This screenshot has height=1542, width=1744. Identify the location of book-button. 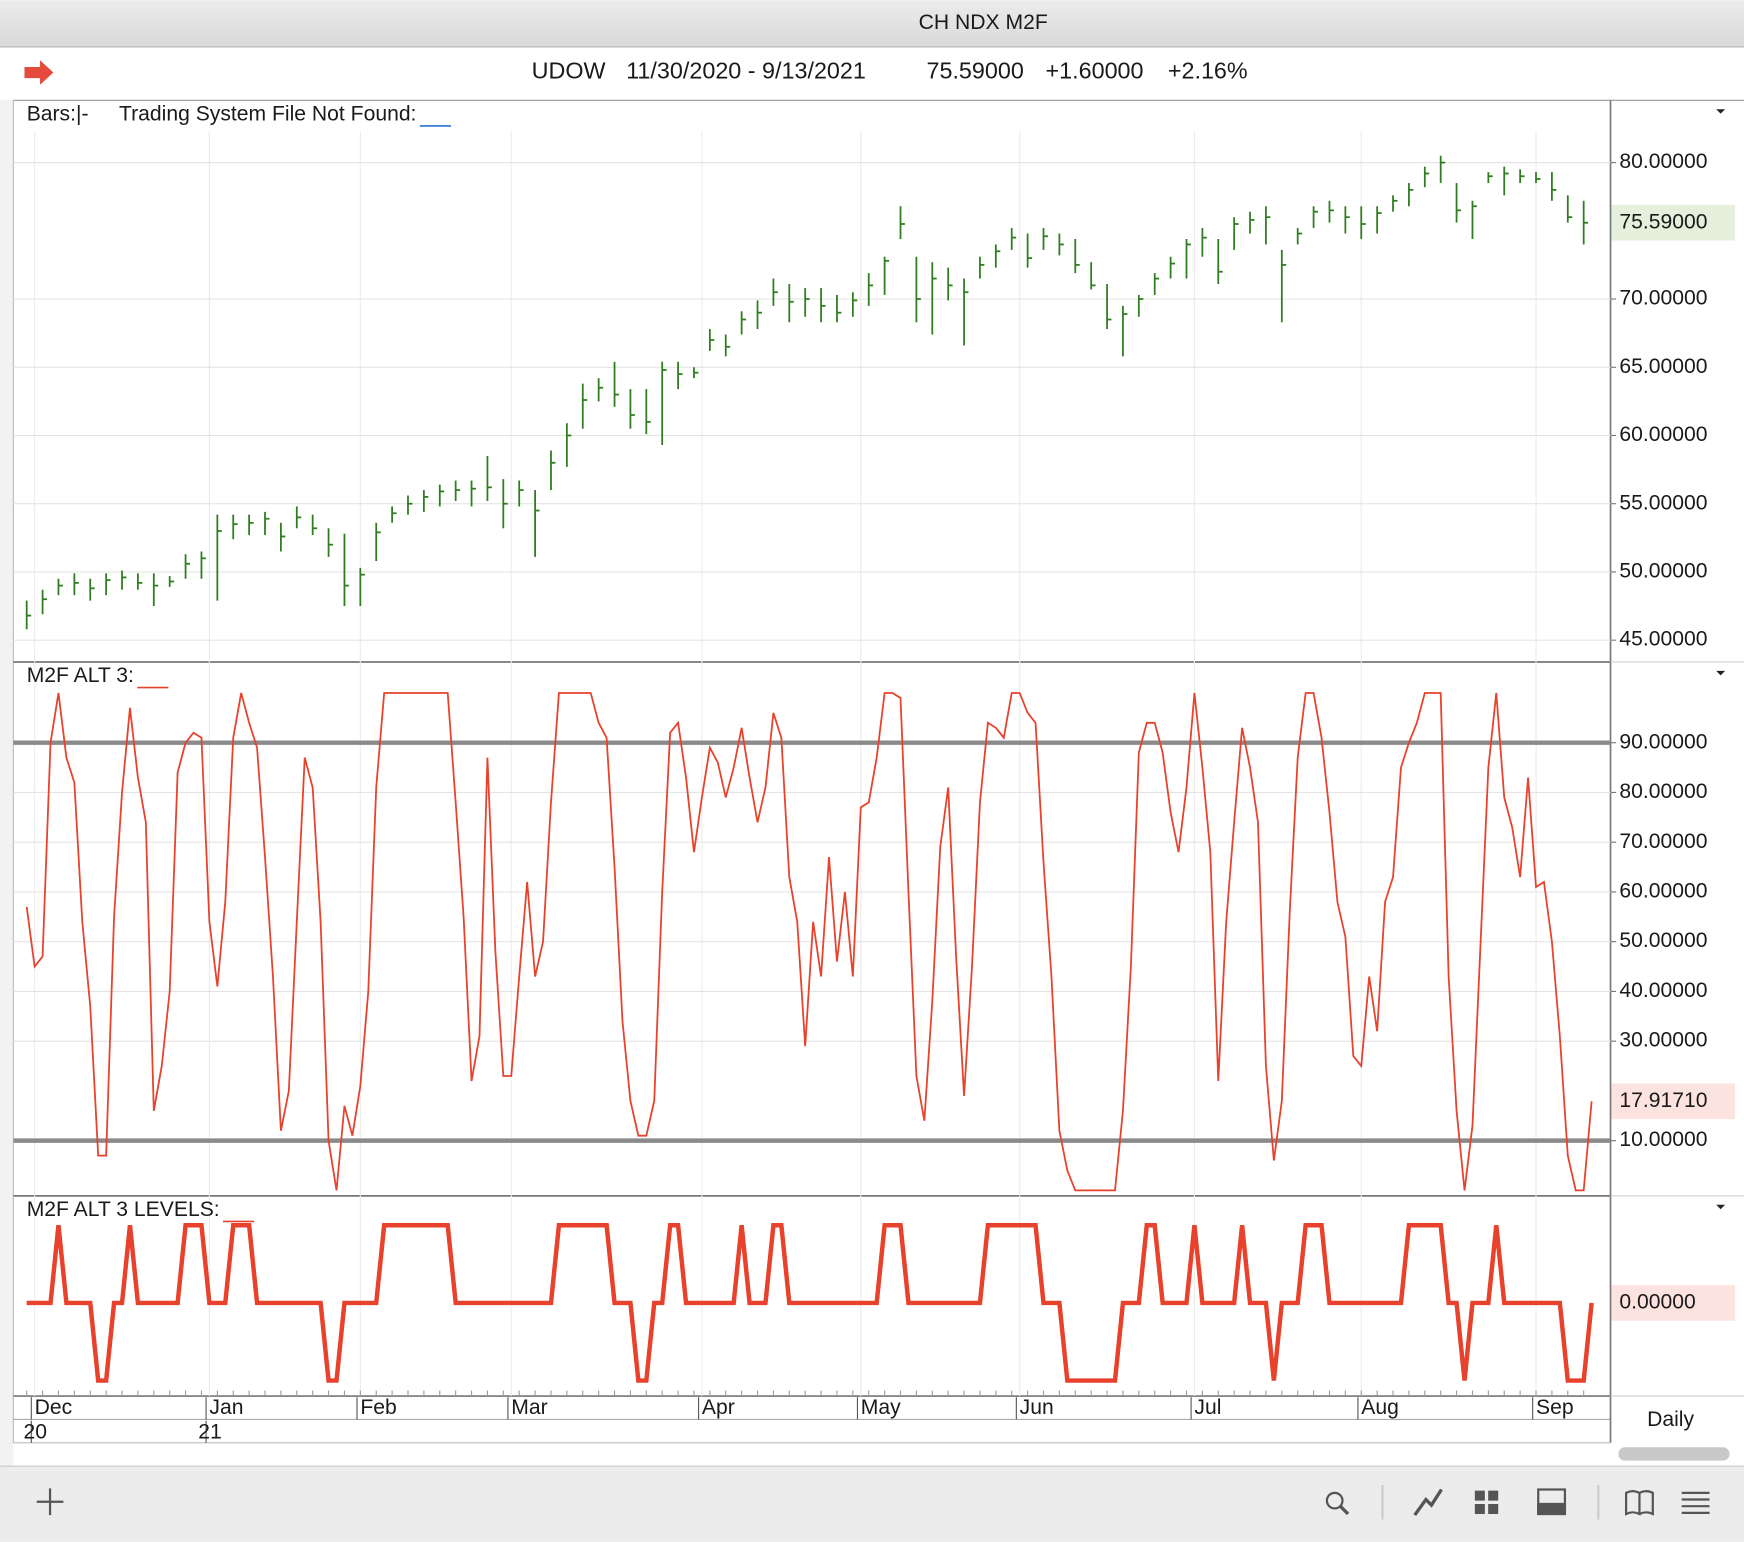
(1639, 1503).